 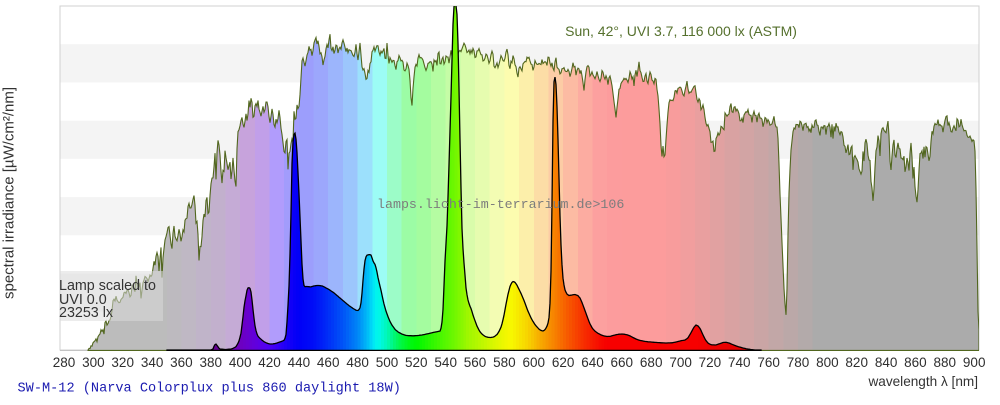 I want to click on svg-text: 300, so click(x=93, y=362).